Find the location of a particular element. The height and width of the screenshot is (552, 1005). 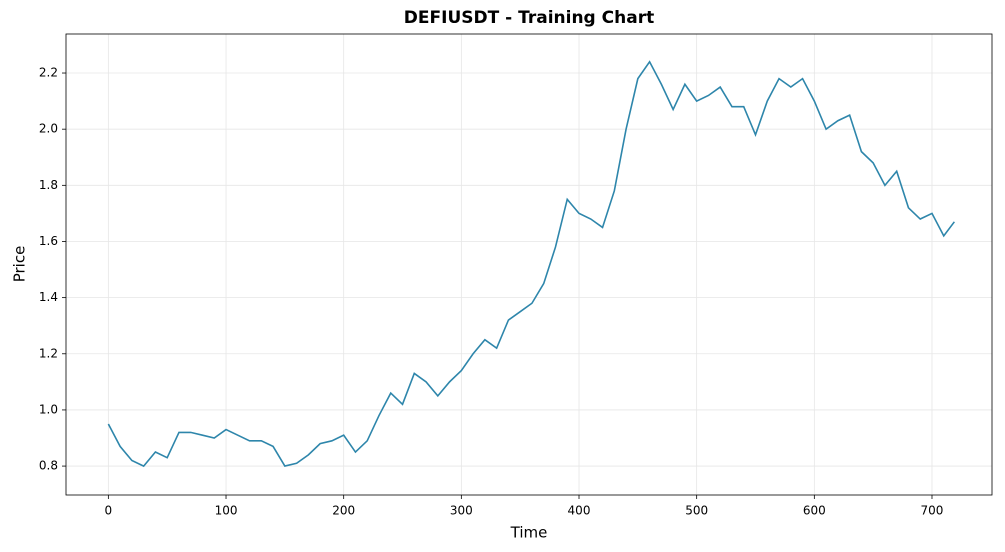

x-tick-label: 500 is located at coordinates (696, 511).